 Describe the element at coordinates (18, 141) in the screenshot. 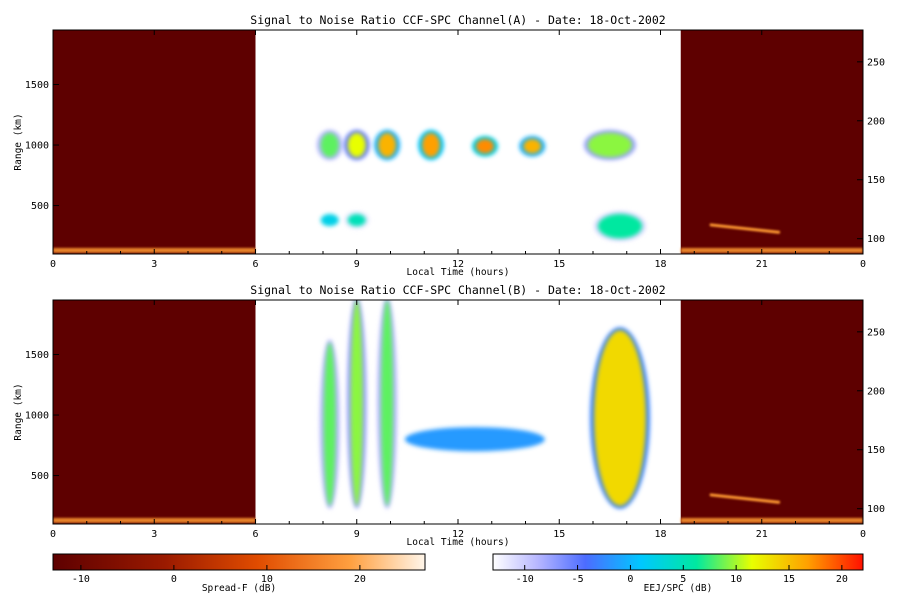

I see `panel-a-ylabel: Range (km)` at that location.